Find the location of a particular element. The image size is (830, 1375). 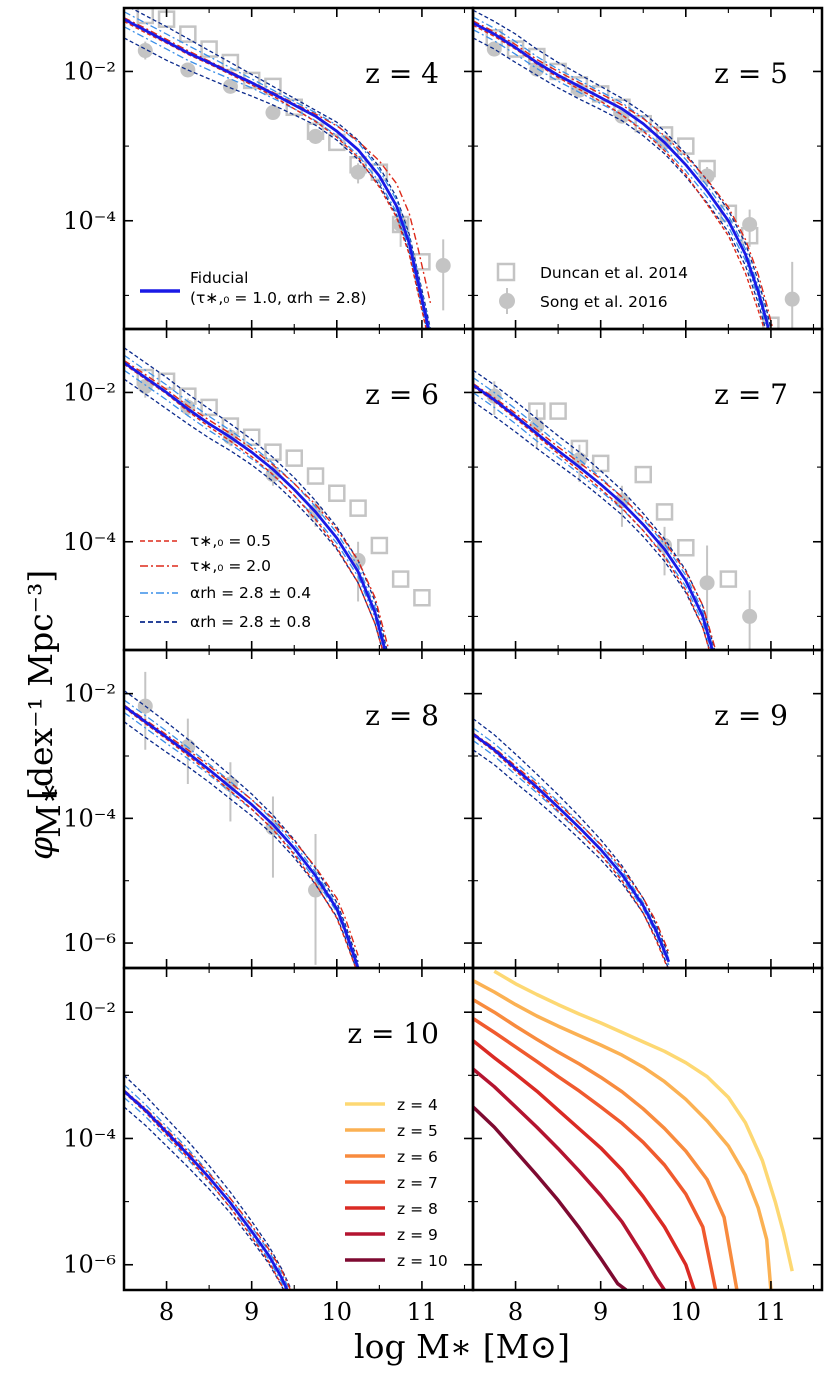

panel-z7-marks is located at coordinates (615, 509).